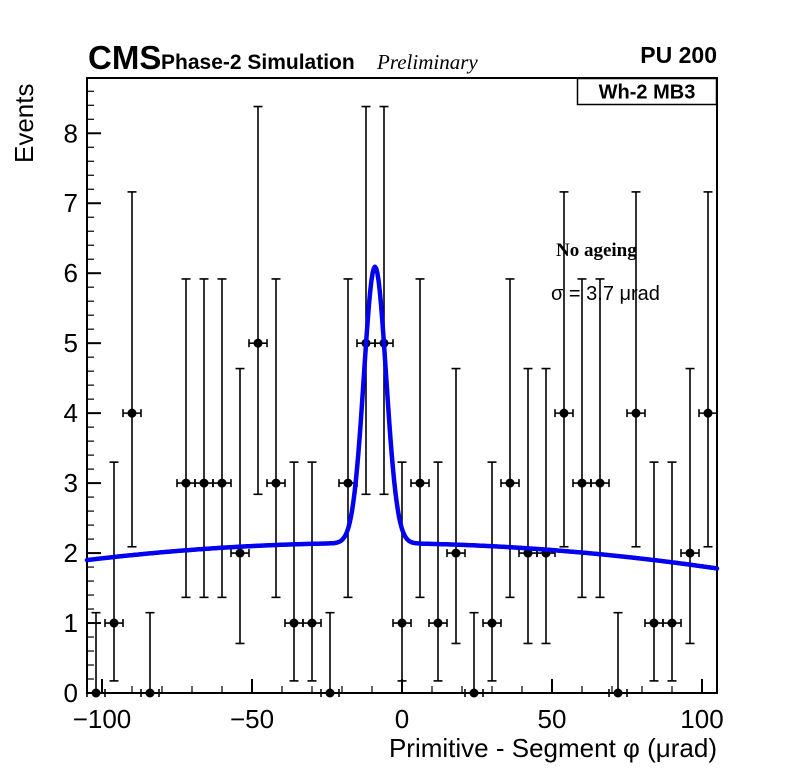  Describe the element at coordinates (71, 343) in the screenshot. I see `y-tick-label: 5` at that location.